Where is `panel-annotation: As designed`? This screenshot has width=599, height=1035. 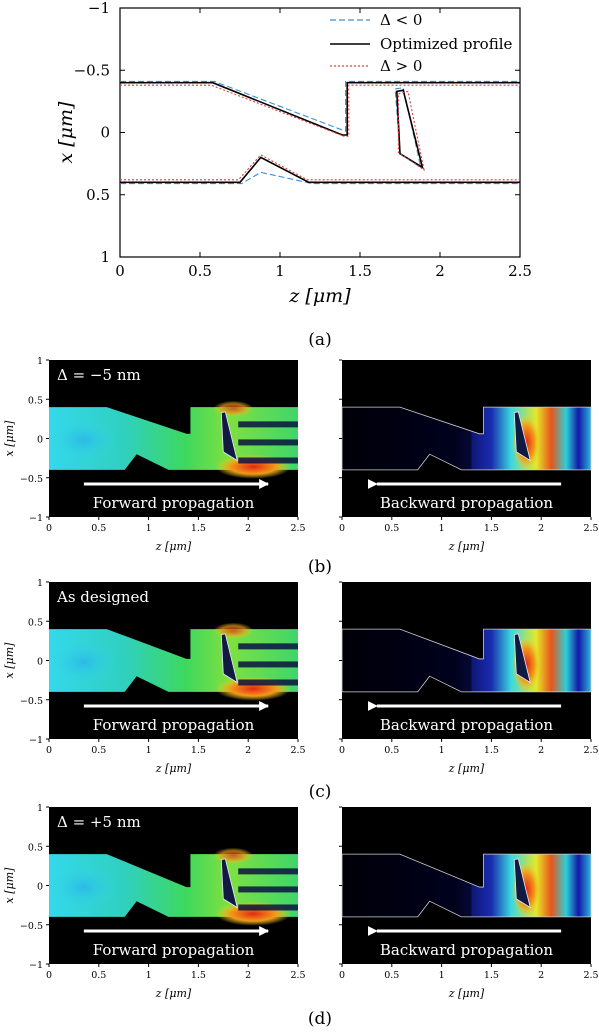
panel-annotation: As designed is located at coordinates (102, 597).